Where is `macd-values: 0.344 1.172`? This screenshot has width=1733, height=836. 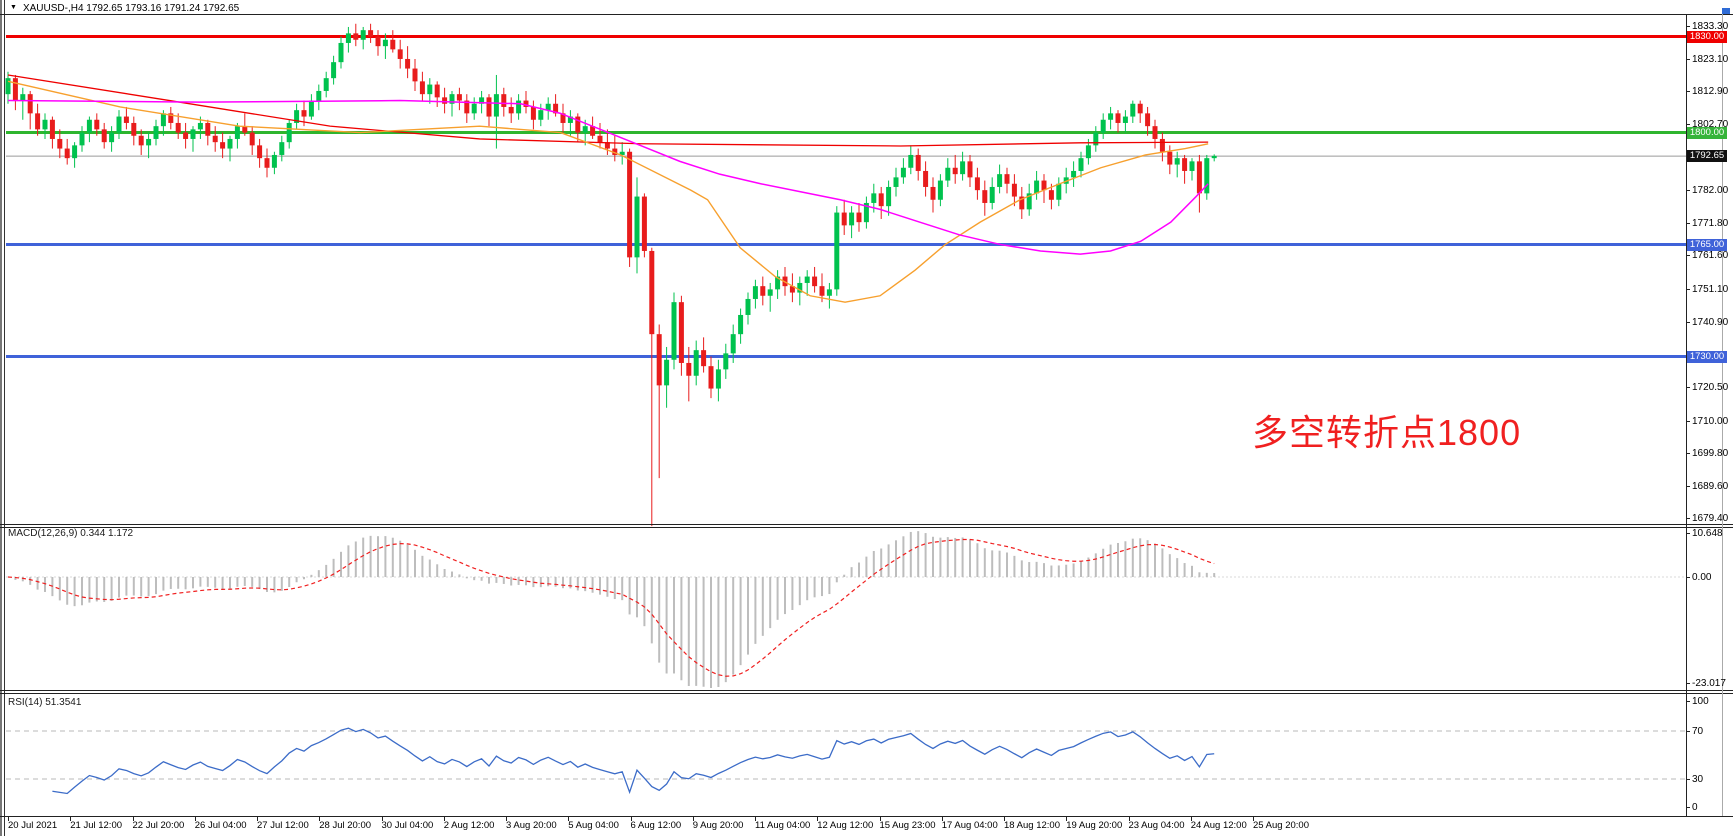 macd-values: 0.344 1.172 is located at coordinates (107, 533).